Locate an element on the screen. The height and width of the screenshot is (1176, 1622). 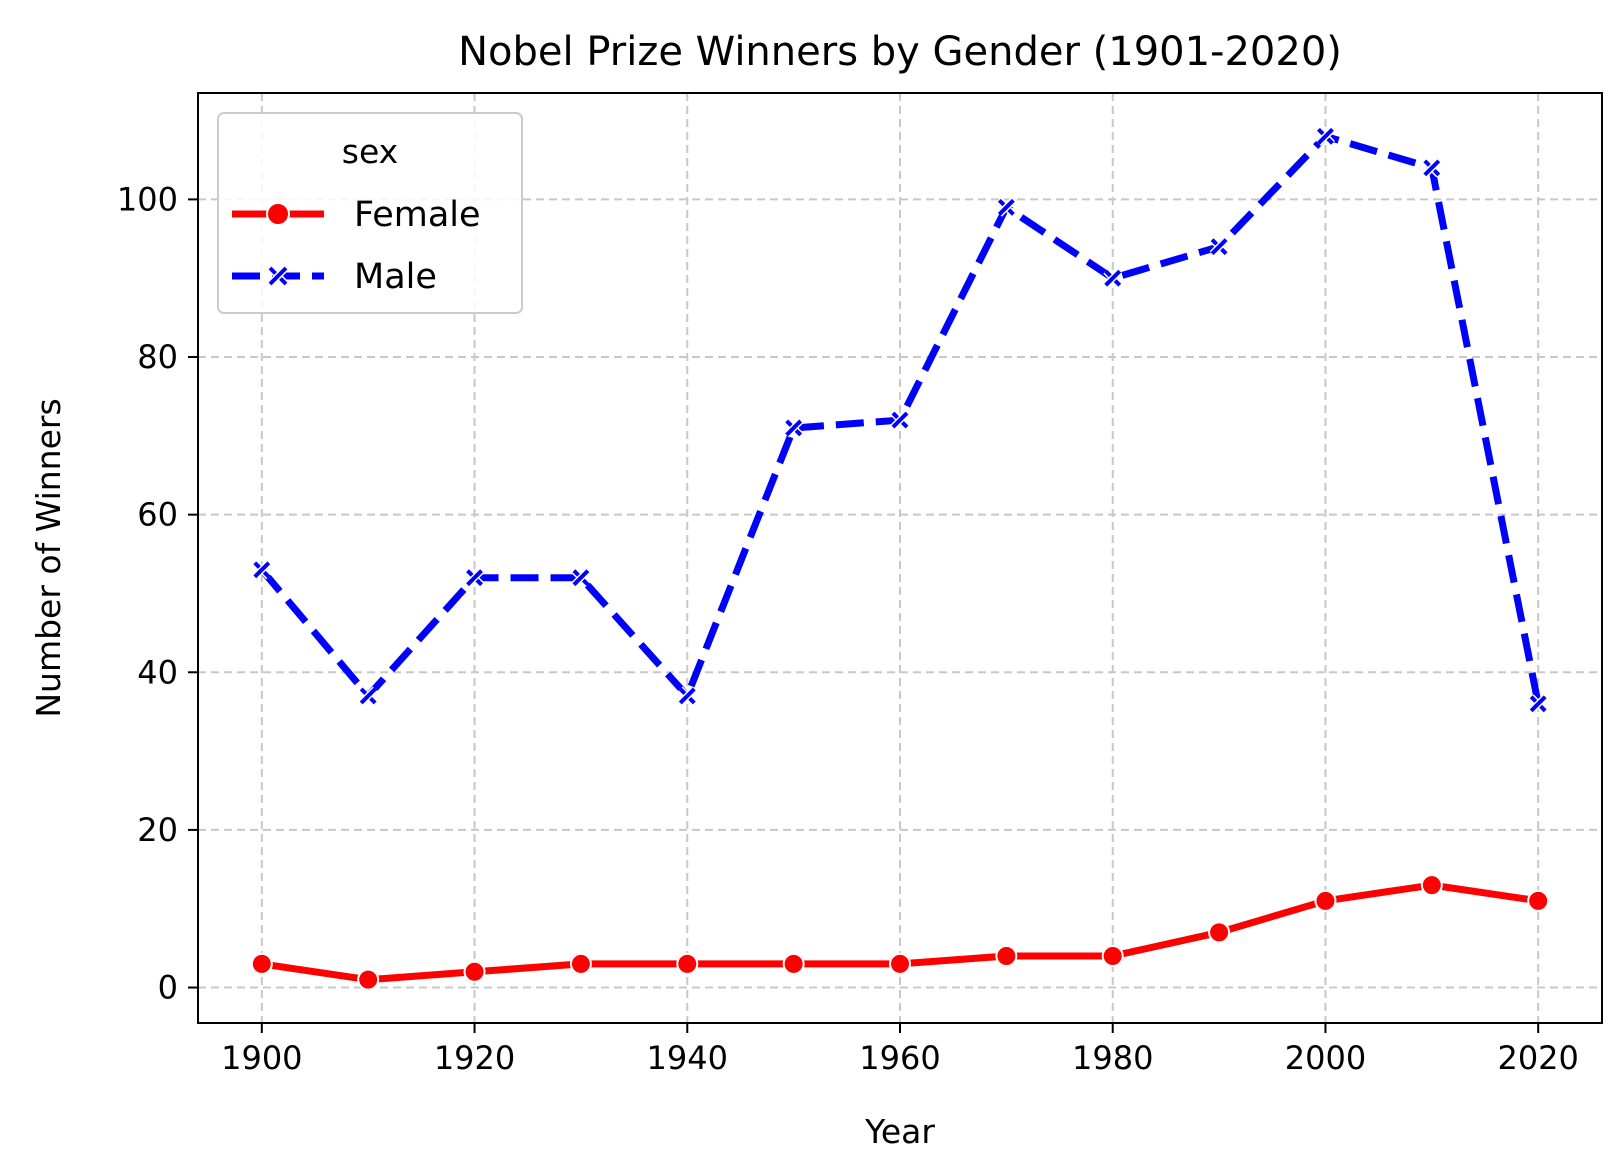
female-series is located at coordinates (900, 932).